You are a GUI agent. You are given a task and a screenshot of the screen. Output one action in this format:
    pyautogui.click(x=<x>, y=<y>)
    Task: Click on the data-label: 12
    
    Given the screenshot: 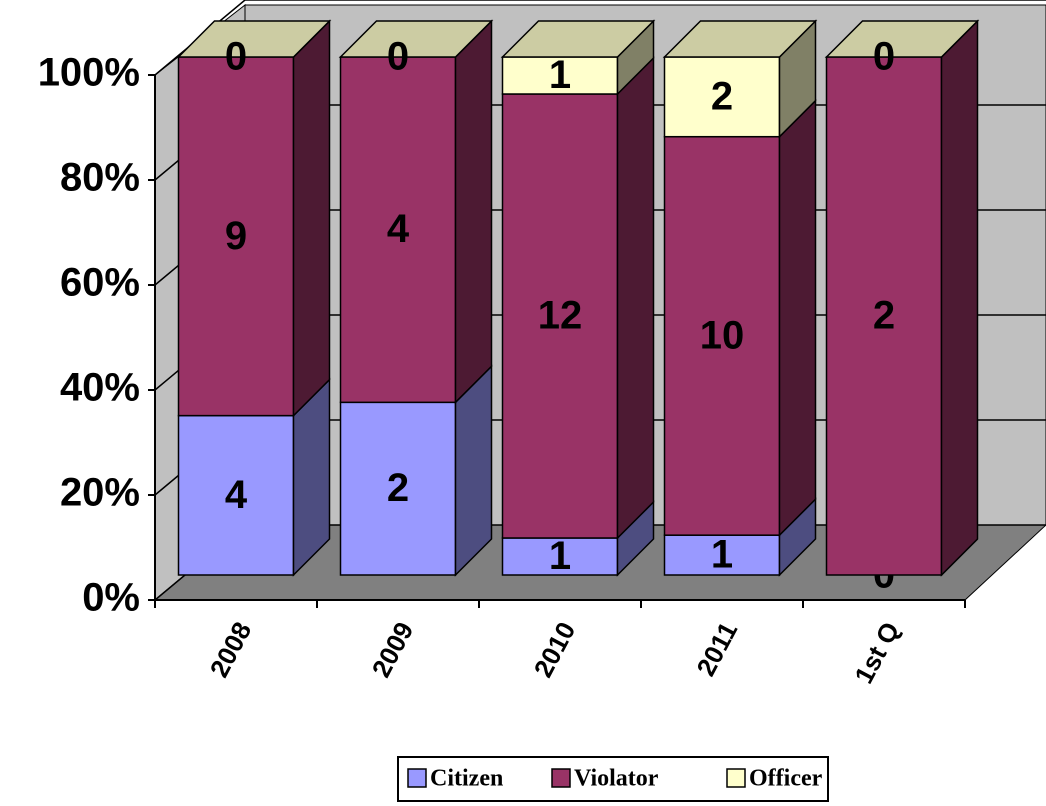 What is the action you would take?
    pyautogui.click(x=560, y=316)
    